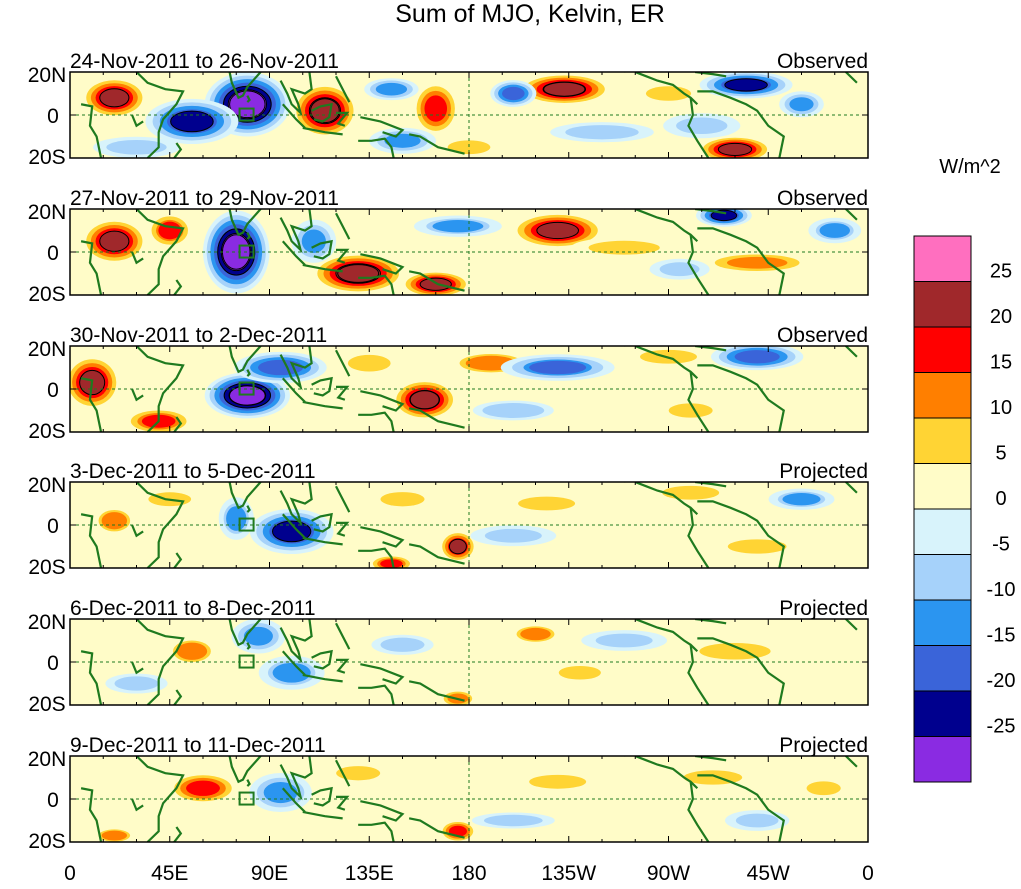 The height and width of the screenshot is (889, 1021). What do you see at coordinates (269, 873) in the screenshot?
I see `lon-label: 90E` at bounding box center [269, 873].